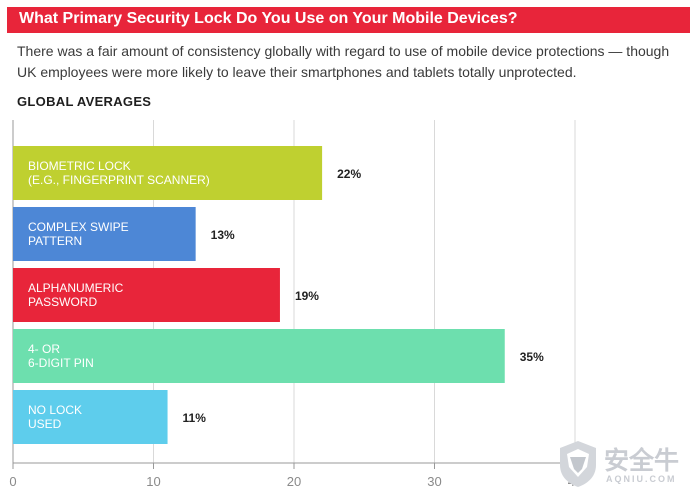 This screenshot has height=497, width=690. Describe the element at coordinates (76, 288) in the screenshot. I see `bar-category-label-line: ALPHANUMERIC` at that location.